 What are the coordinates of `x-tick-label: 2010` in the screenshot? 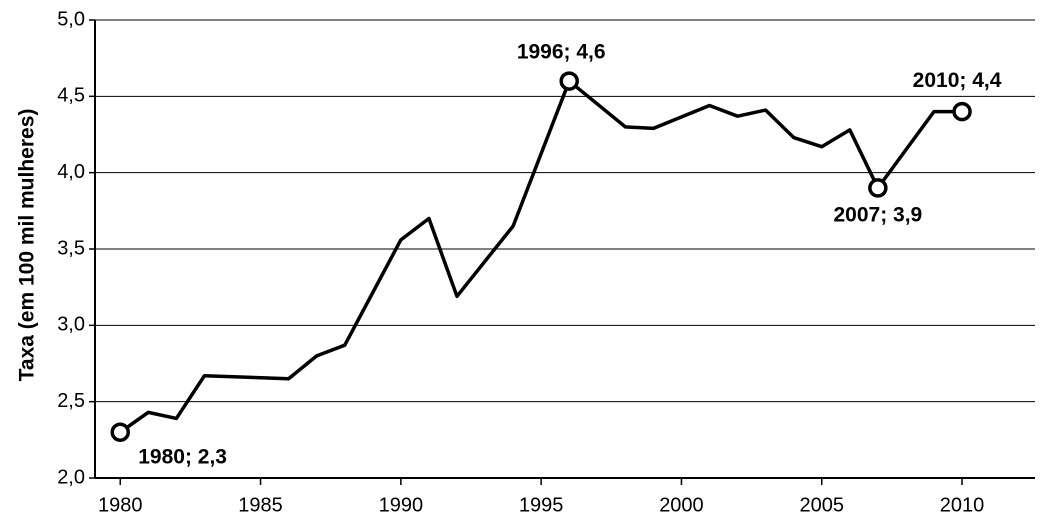 It's located at (962, 505).